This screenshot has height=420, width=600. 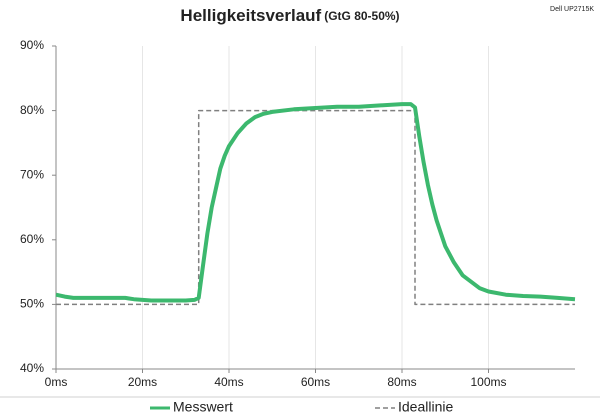 What do you see at coordinates (203, 407) in the screenshot?
I see `legend-label: Messwert` at bounding box center [203, 407].